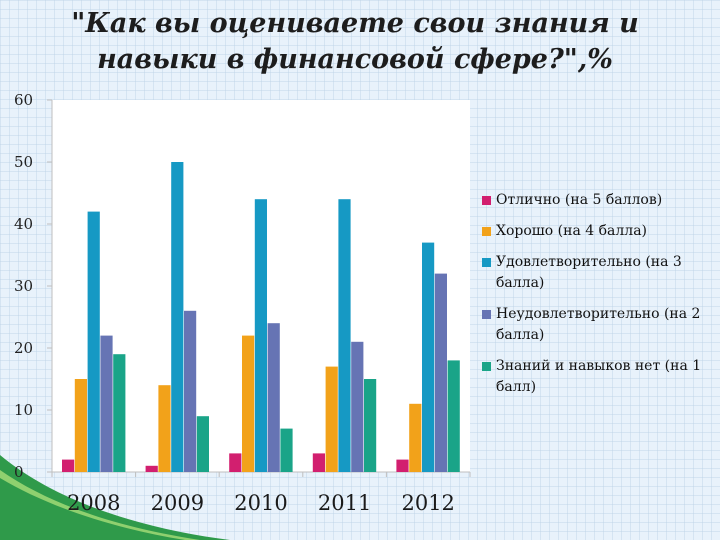 Image resolution: width=720 pixels, height=540 pixels. I want to click on legend-item: Хорошо (на 4 балла), so click(599, 231).